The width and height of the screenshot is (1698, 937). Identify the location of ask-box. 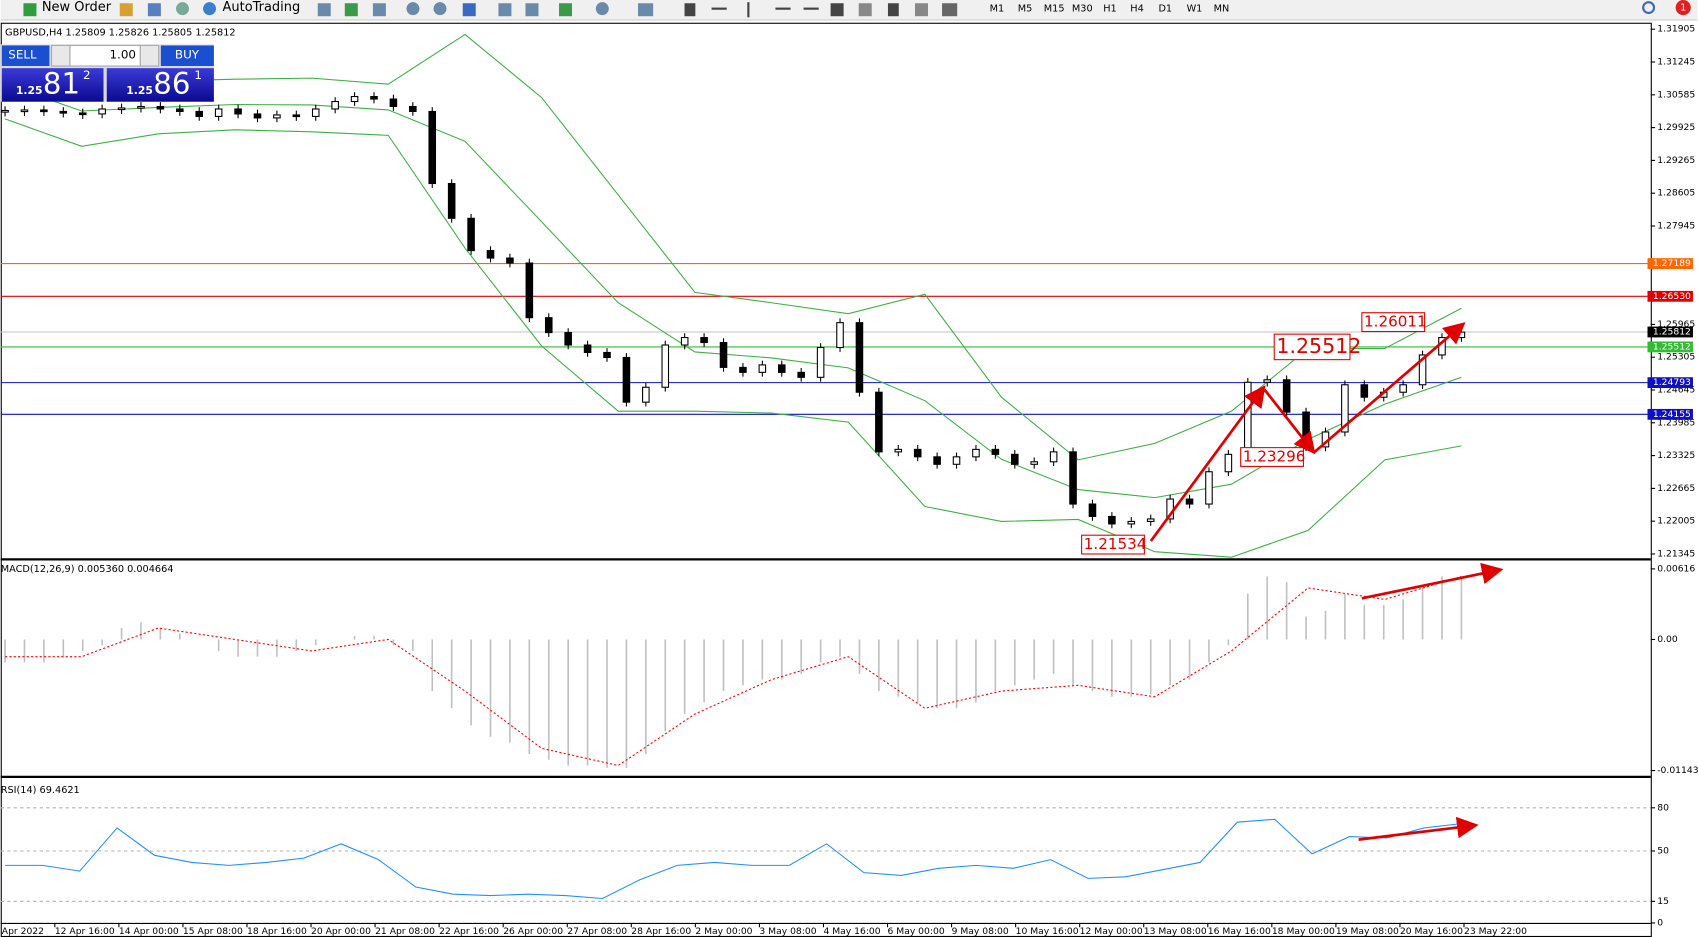
(160, 85).